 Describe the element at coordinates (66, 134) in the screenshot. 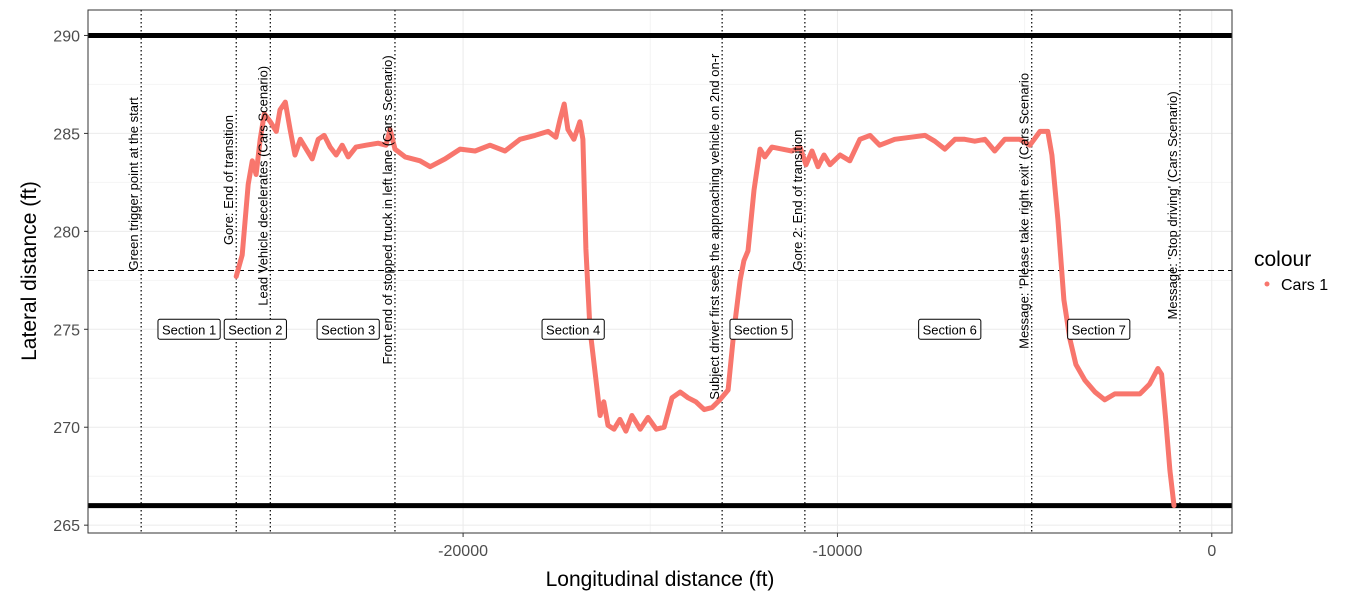

I see `y-tick-label: 285` at that location.